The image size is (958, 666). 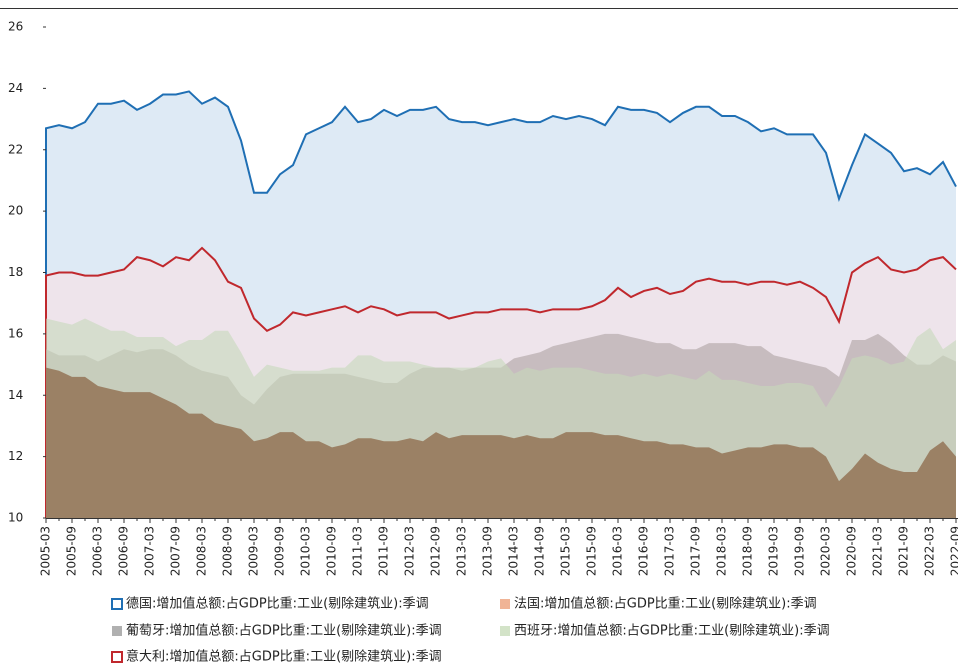 What do you see at coordinates (800, 551) in the screenshot?
I see `x-tick-label: 2019-09` at bounding box center [800, 551].